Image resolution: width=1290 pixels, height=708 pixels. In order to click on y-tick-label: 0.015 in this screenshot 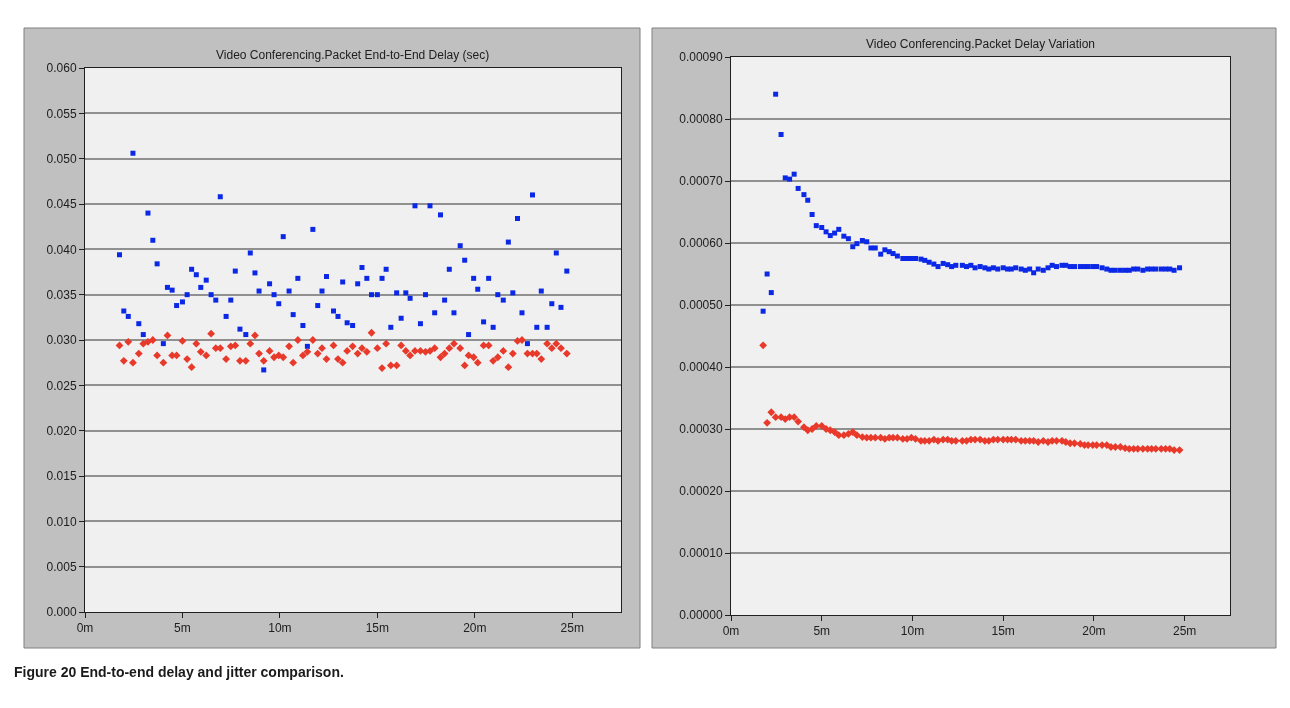, I will do `click(61, 476)`.